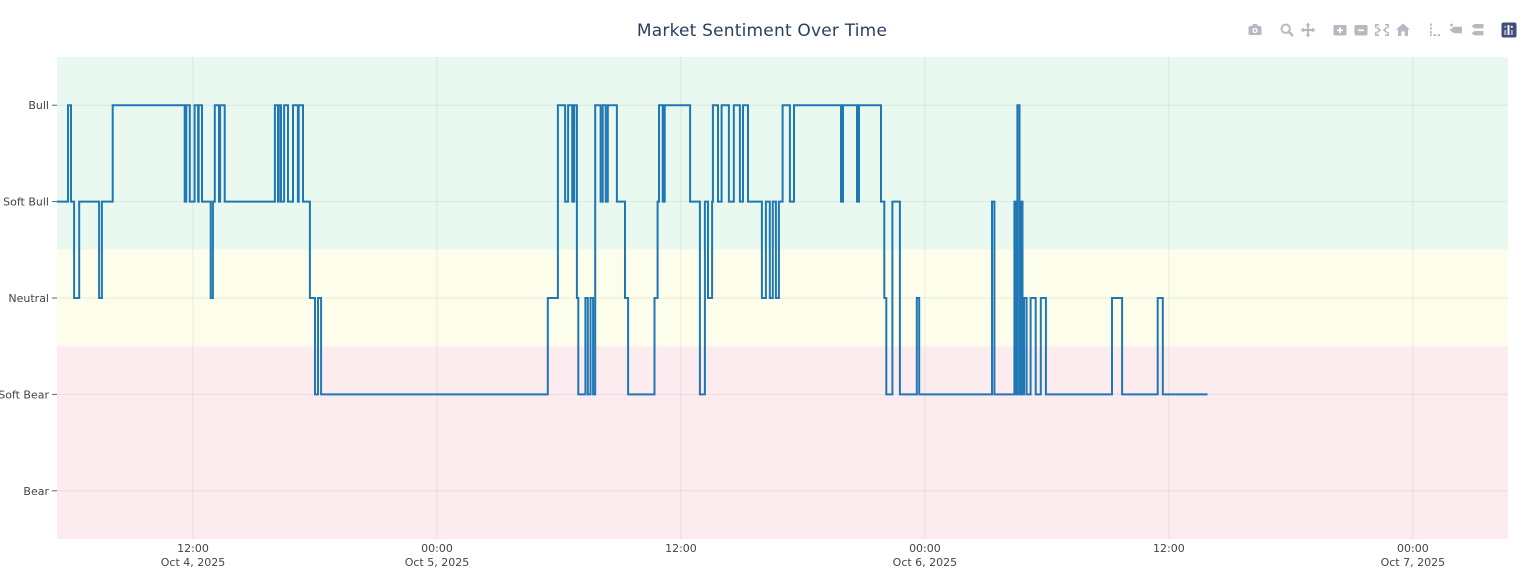  What do you see at coordinates (1413, 562) in the screenshot?
I see `x-tick-date-label: Oct 7, 2025` at bounding box center [1413, 562].